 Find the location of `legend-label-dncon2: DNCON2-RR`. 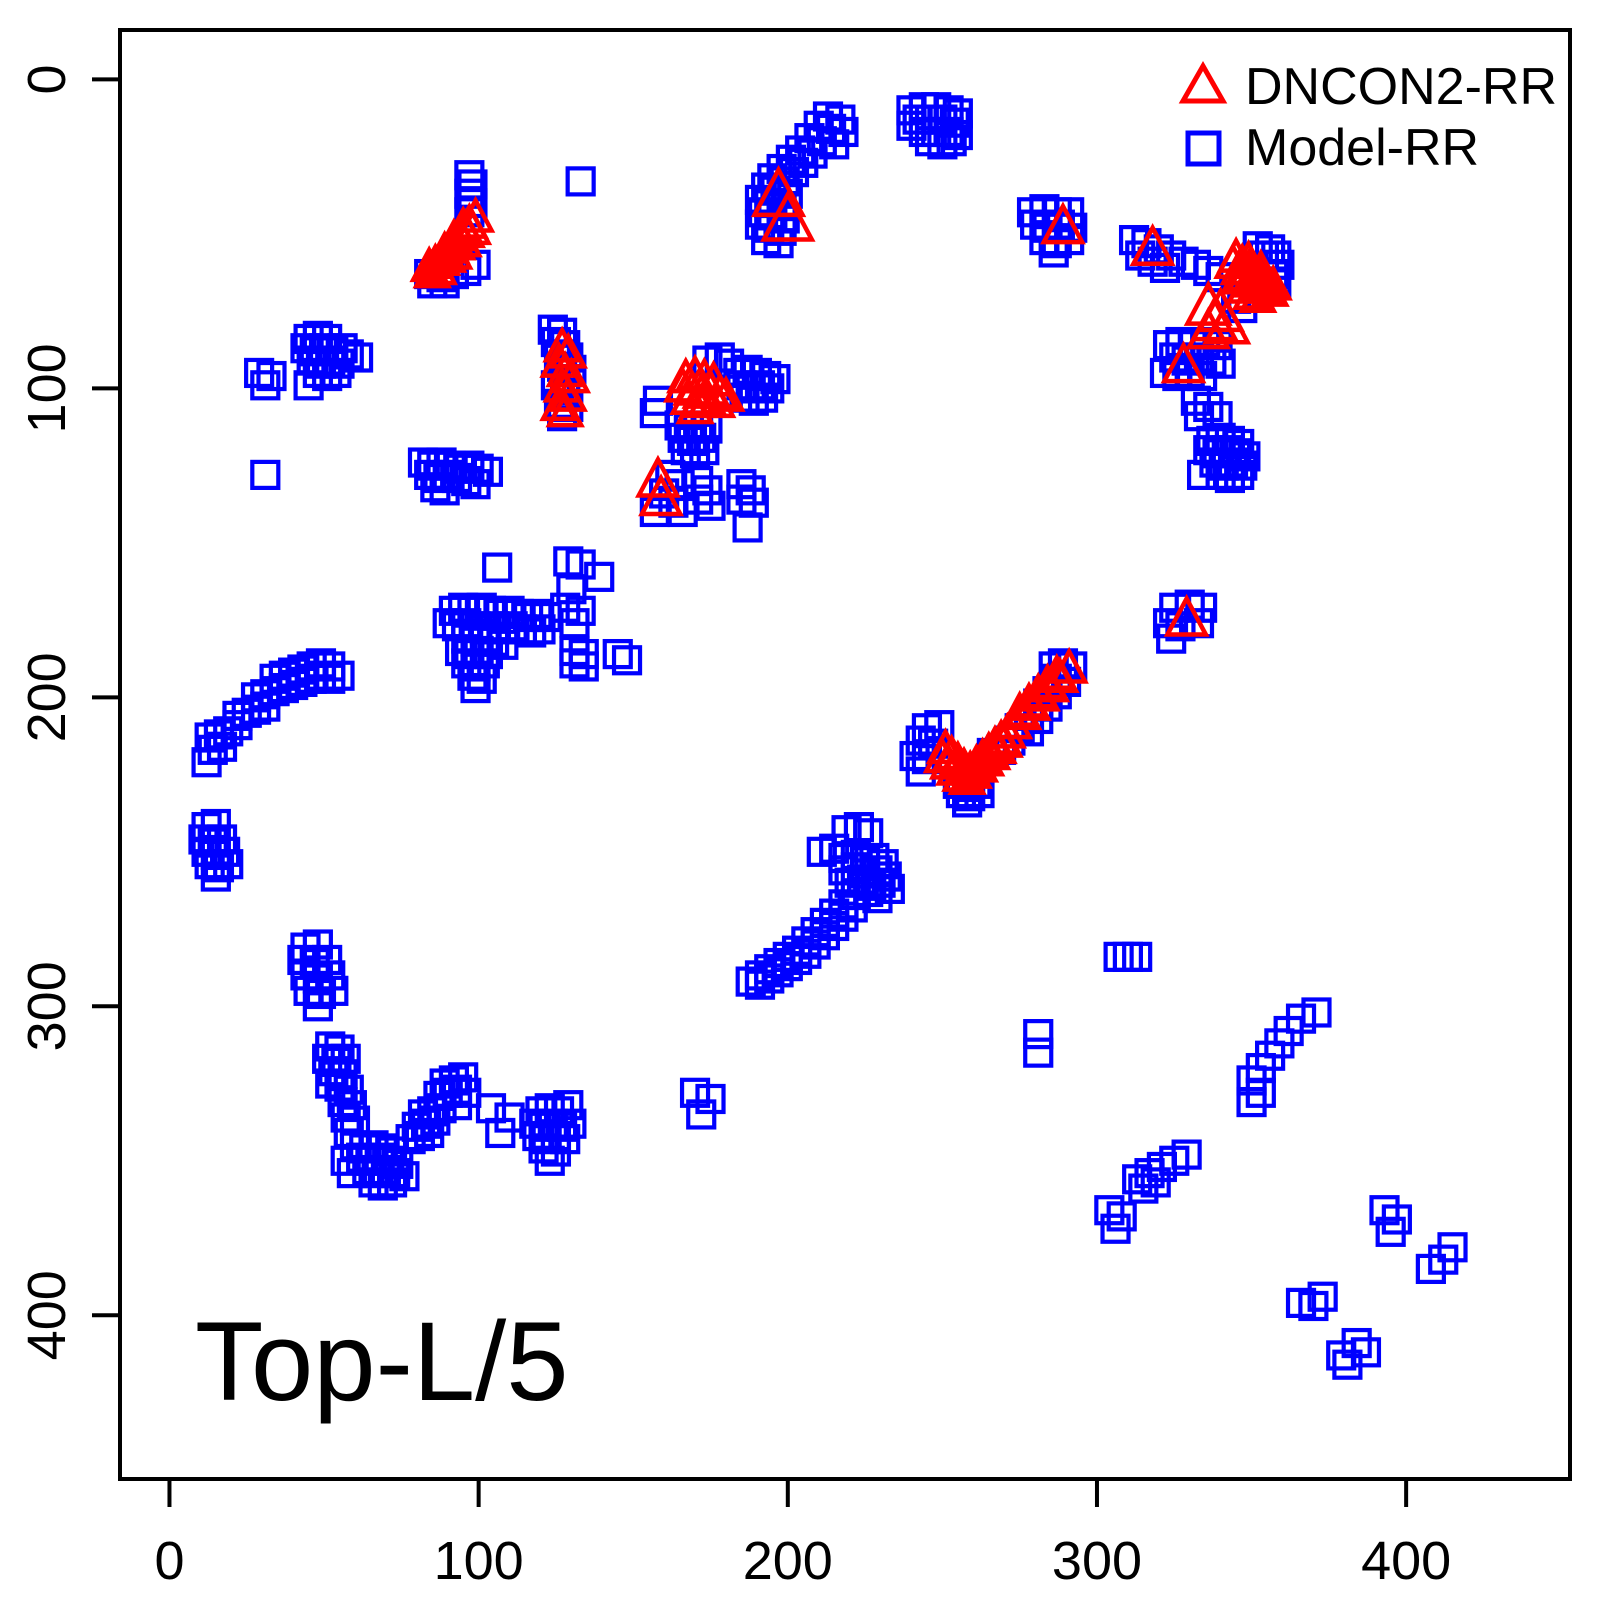

legend-label-dncon2: DNCON2-RR is located at coordinates (1401, 87).